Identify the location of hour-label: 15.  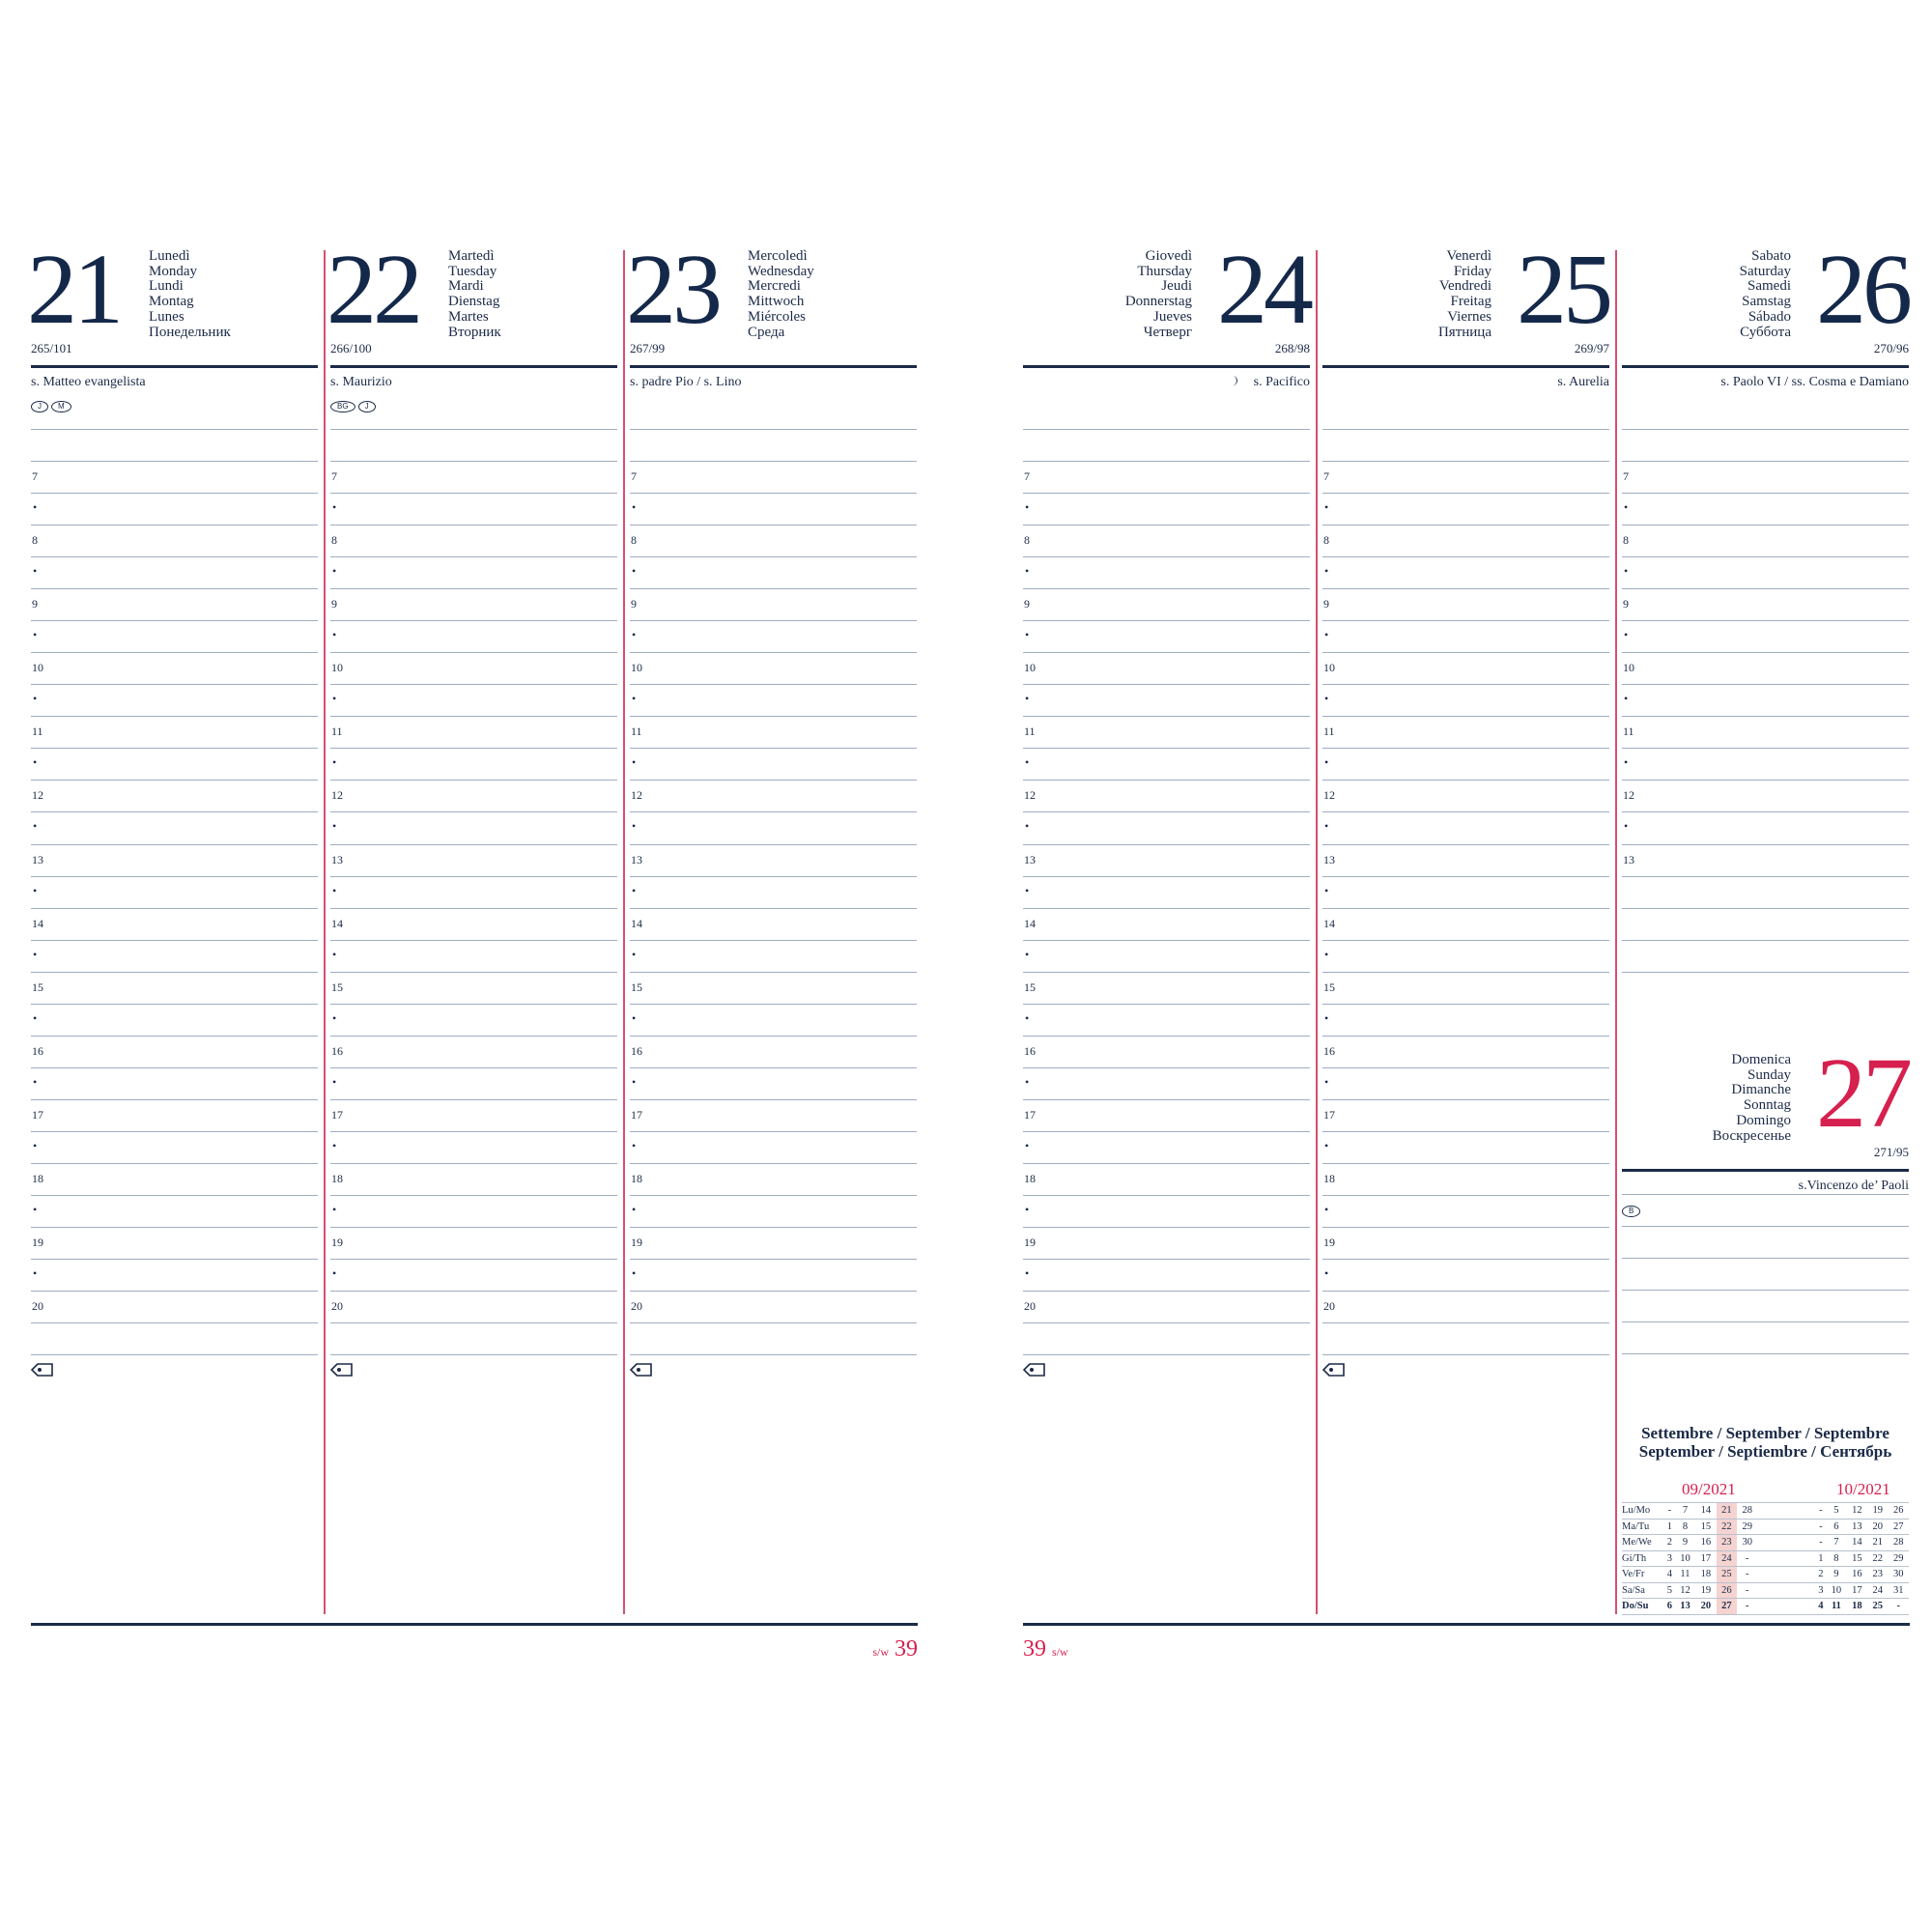
(337, 987).